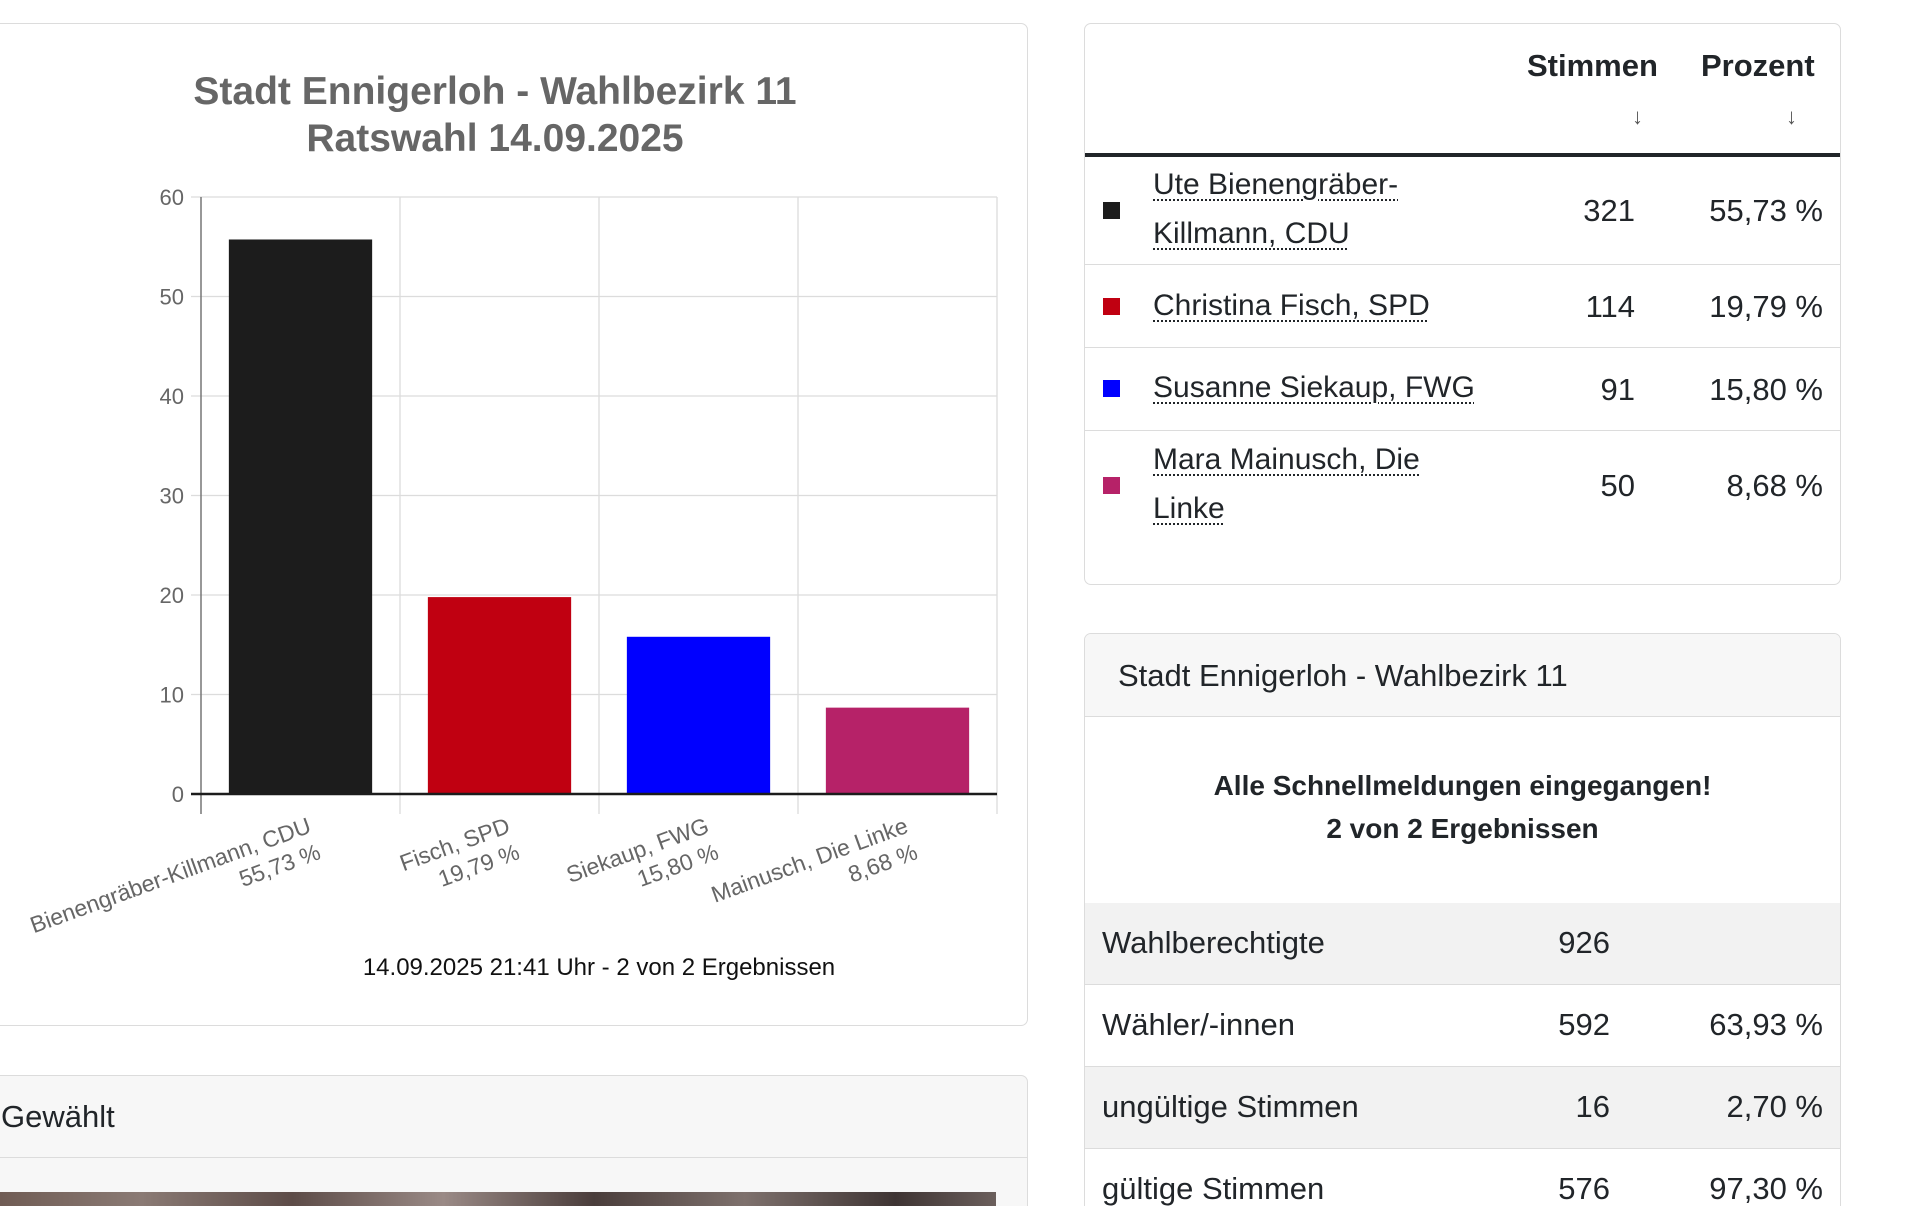 Image resolution: width=1905 pixels, height=1206 pixels. What do you see at coordinates (172, 396) in the screenshot?
I see `y-tick-label: 40` at bounding box center [172, 396].